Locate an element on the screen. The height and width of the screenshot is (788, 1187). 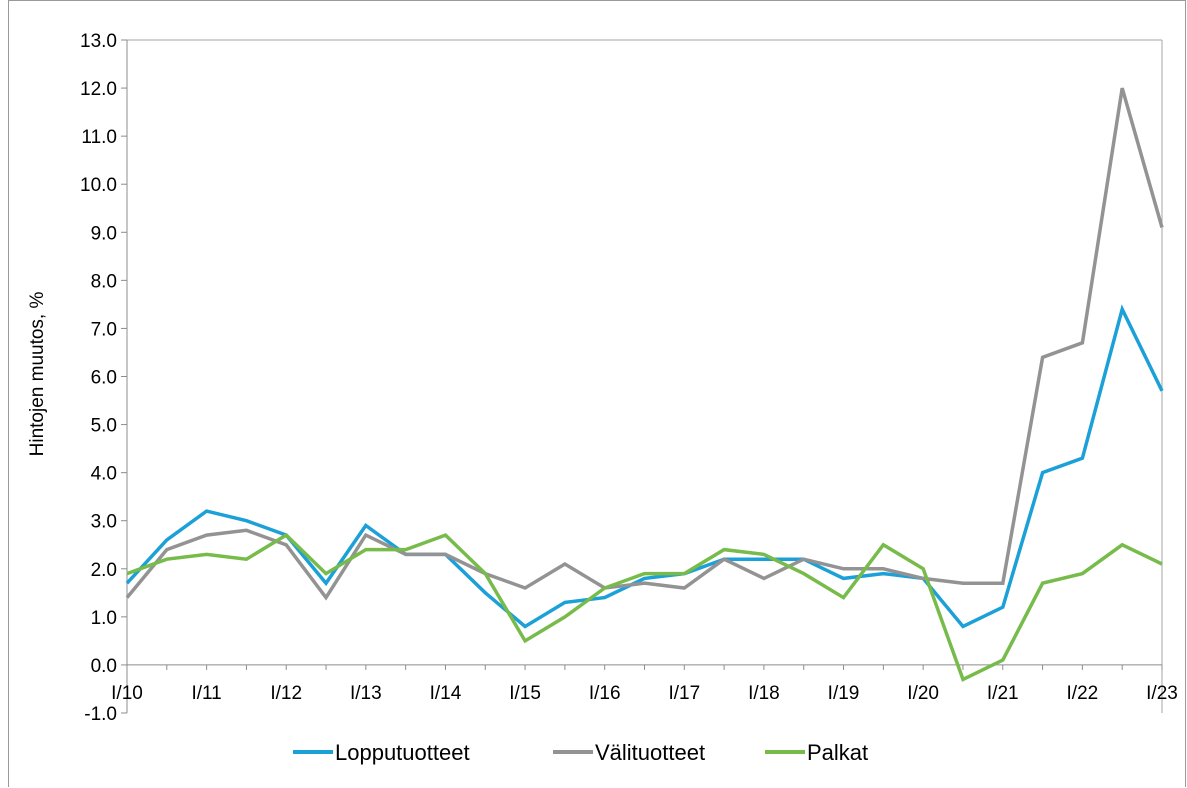
x-tick-label: I/11 is located at coordinates (206, 693).